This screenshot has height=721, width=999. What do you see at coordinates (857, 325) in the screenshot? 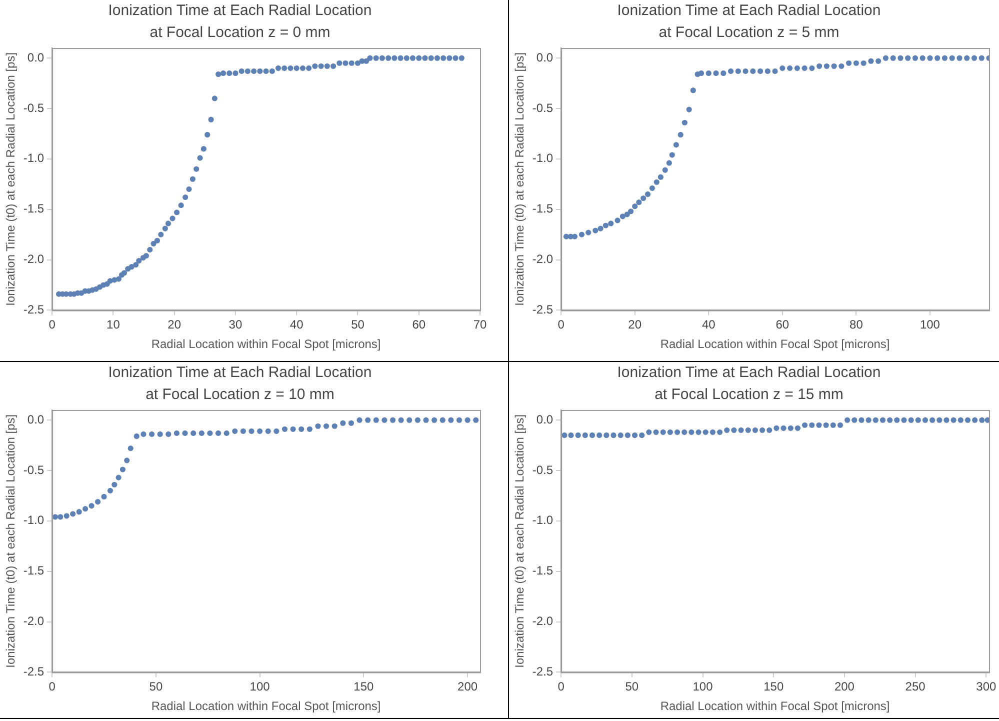
I see `x-tick-label: 80` at bounding box center [857, 325].